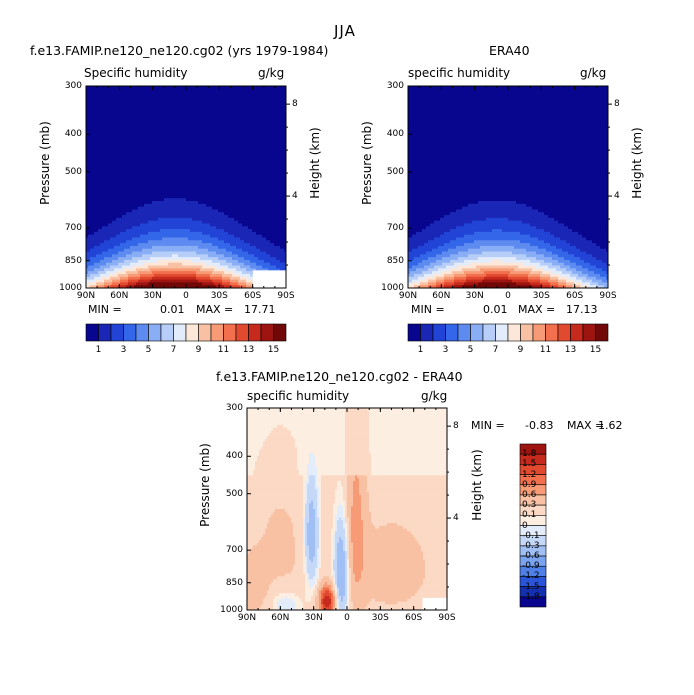  Describe the element at coordinates (253, 296) in the screenshot. I see `model-x-tick-label: 60S` at that location.